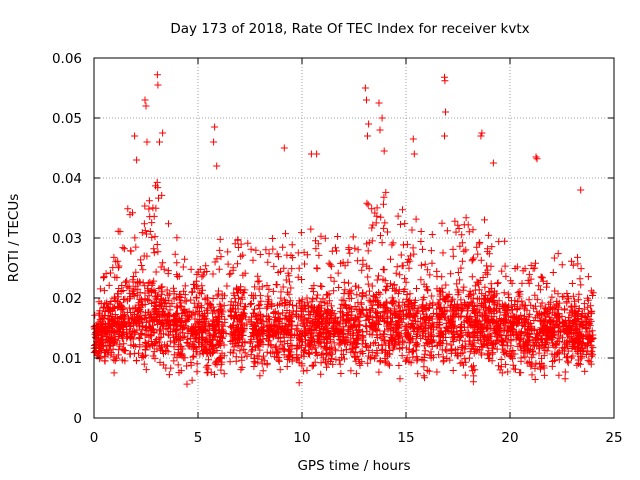  Describe the element at coordinates (356, 438) in the screenshot. I see `x-tick-labels: 0 5 10 15 20 25` at that location.